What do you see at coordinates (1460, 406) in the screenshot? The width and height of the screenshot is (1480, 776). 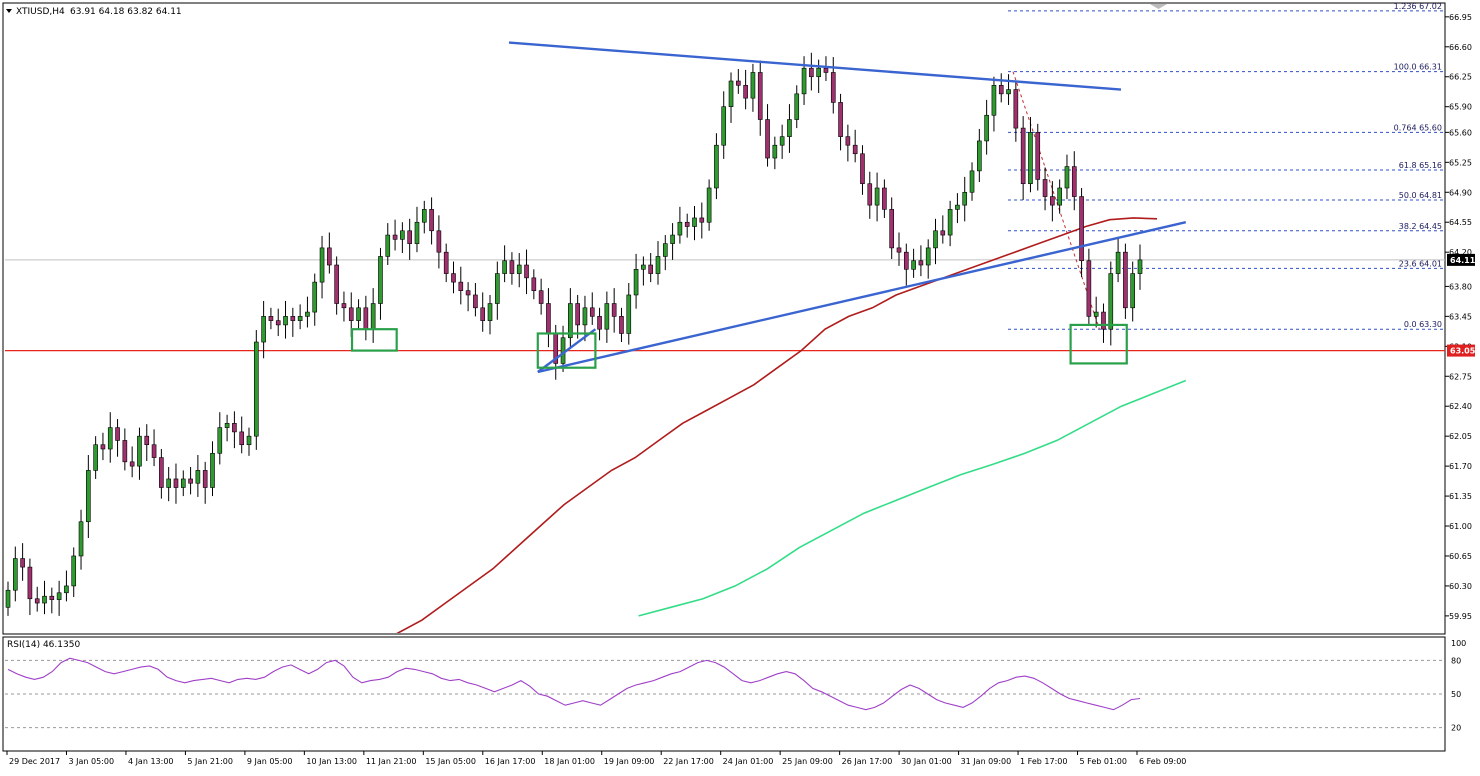 I see `price-tick-label: 62.40` at bounding box center [1460, 406].